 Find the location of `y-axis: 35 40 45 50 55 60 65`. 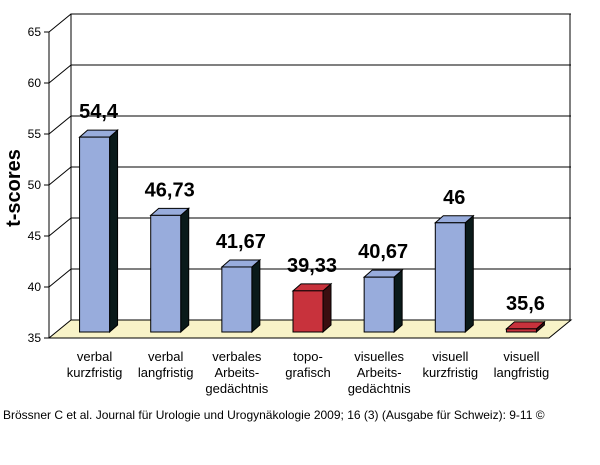

y-axis: 35 40 45 50 55 60 65 is located at coordinates (50, 179).